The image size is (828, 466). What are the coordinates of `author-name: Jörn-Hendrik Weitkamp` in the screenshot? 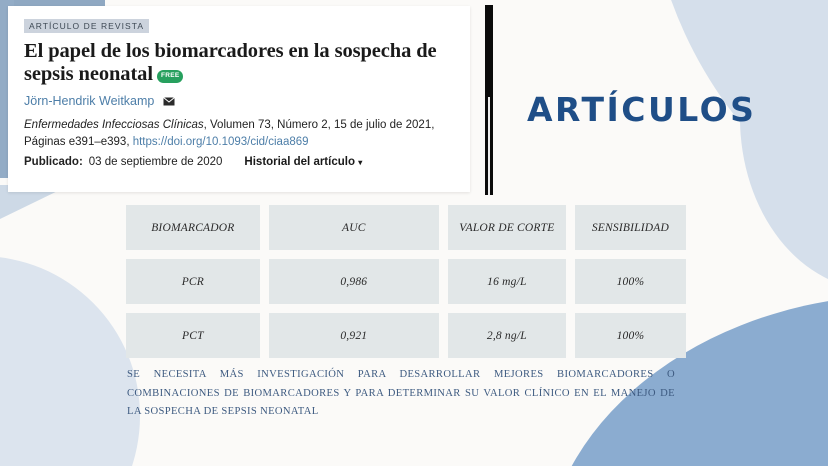 It's located at (89, 100).